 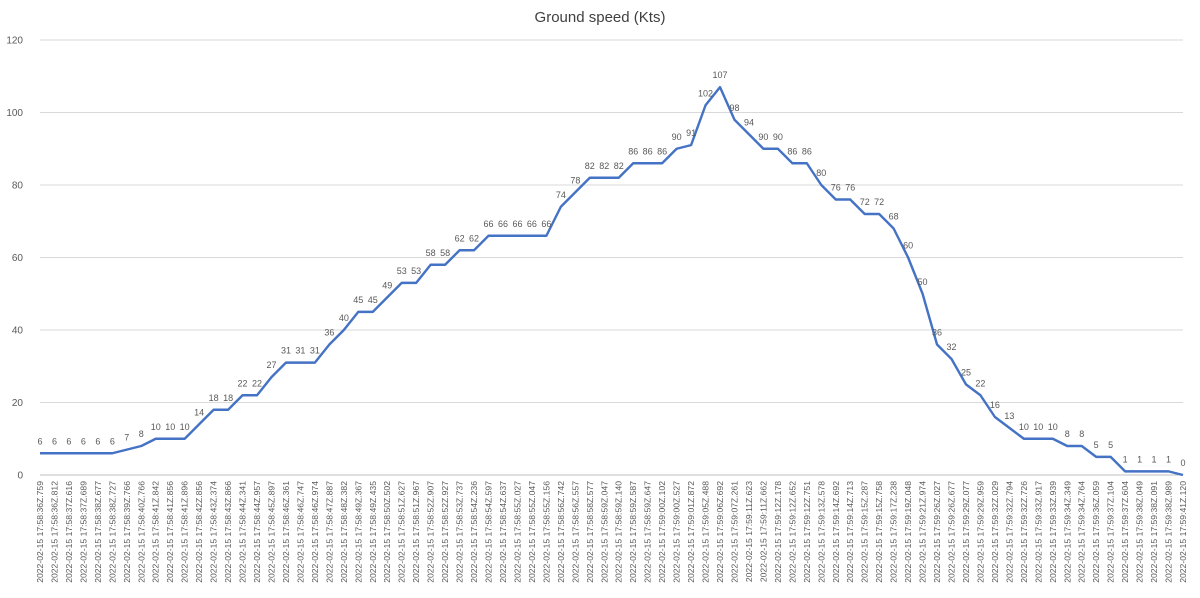 What do you see at coordinates (719, 75) in the screenshot?
I see `data-label: 107` at bounding box center [719, 75].